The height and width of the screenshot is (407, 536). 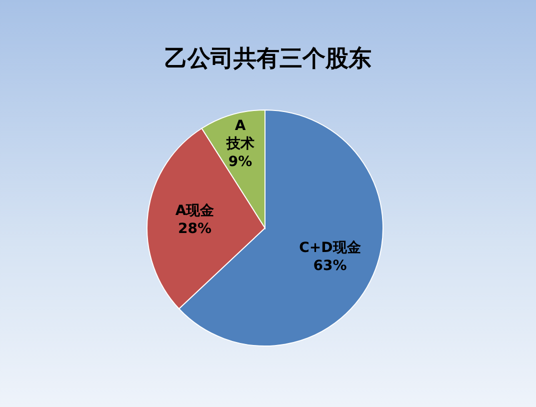 What do you see at coordinates (330, 248) in the screenshot?
I see `slice-label: C+D现金` at bounding box center [330, 248].